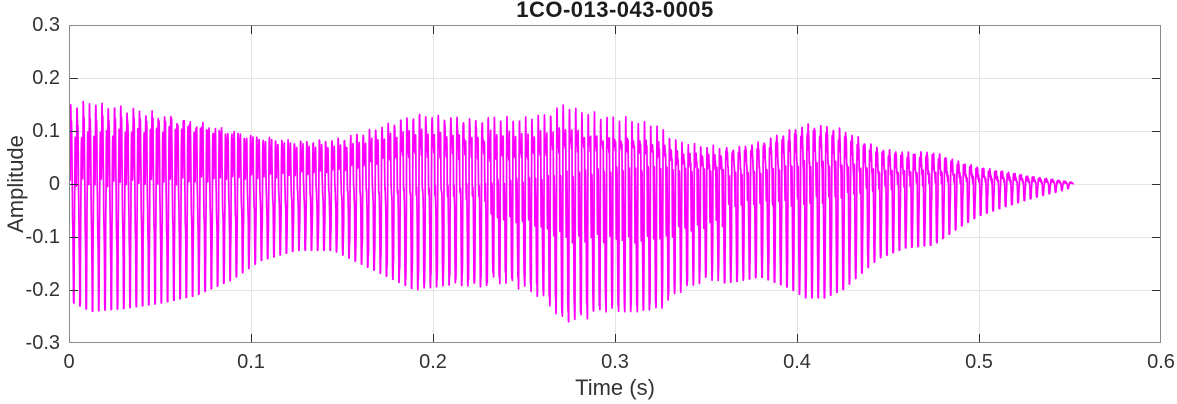 The image size is (1177, 404). Describe the element at coordinates (615, 362) in the screenshot. I see `x-tick-label: 0.3` at that location.